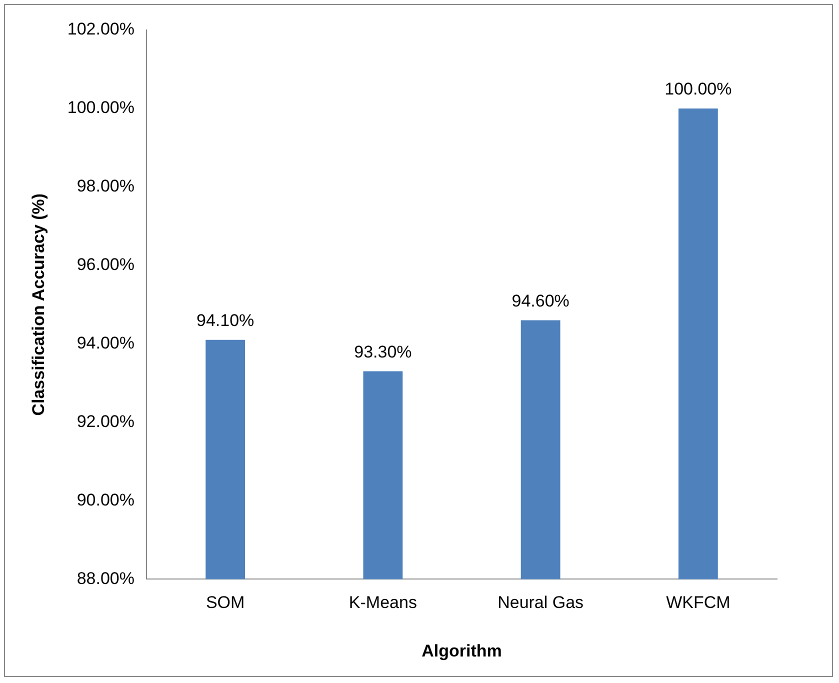 This screenshot has width=839, height=683. What do you see at coordinates (101, 29) in the screenshot?
I see `y-tick-label: 102.00%` at bounding box center [101, 29].